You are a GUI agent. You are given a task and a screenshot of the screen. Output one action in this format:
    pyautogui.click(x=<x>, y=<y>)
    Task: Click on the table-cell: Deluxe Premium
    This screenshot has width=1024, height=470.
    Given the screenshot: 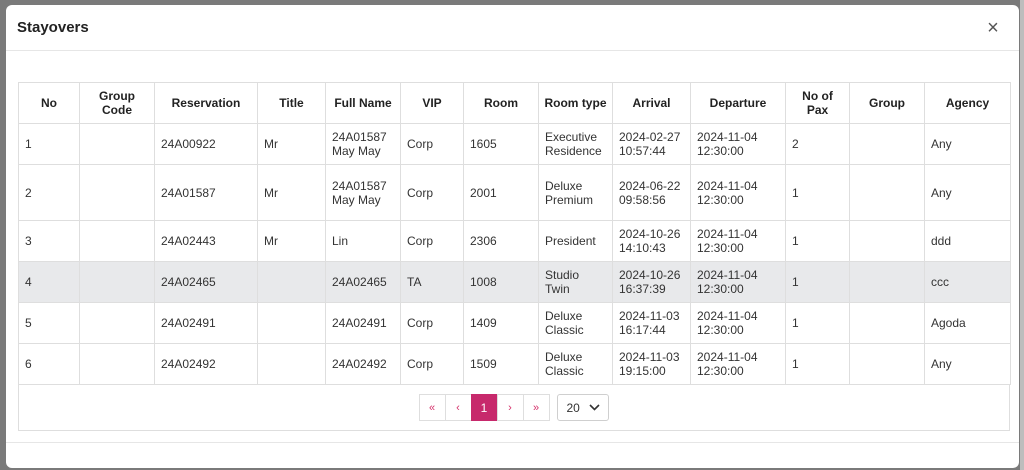 What is the action you would take?
    pyautogui.click(x=575, y=192)
    